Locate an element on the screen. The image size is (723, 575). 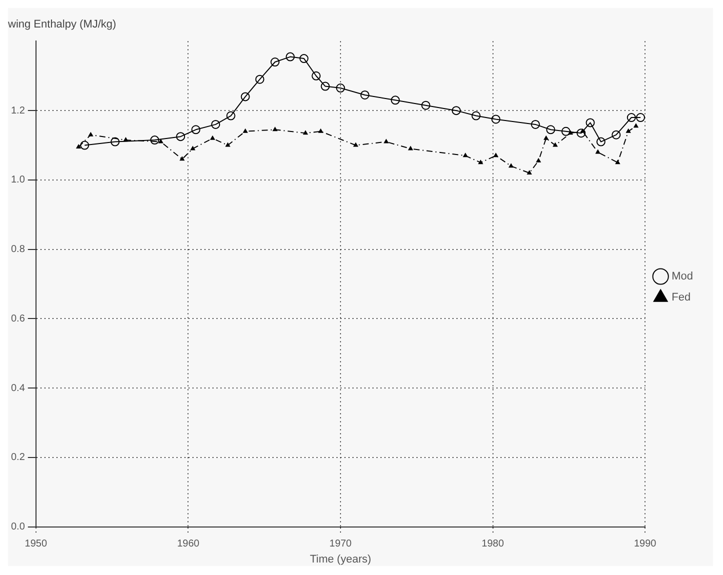
x-tick-label: 1990 is located at coordinates (645, 544).